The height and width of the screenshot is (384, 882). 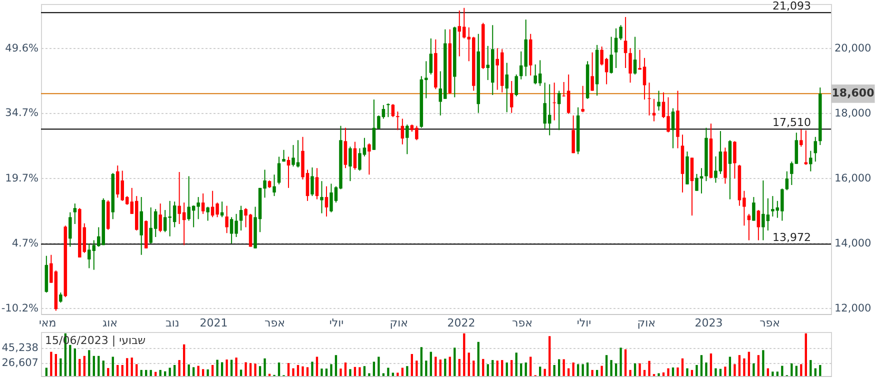 What do you see at coordinates (853, 308) in the screenshot?
I see `y-tick-label: 12,000` at bounding box center [853, 308].